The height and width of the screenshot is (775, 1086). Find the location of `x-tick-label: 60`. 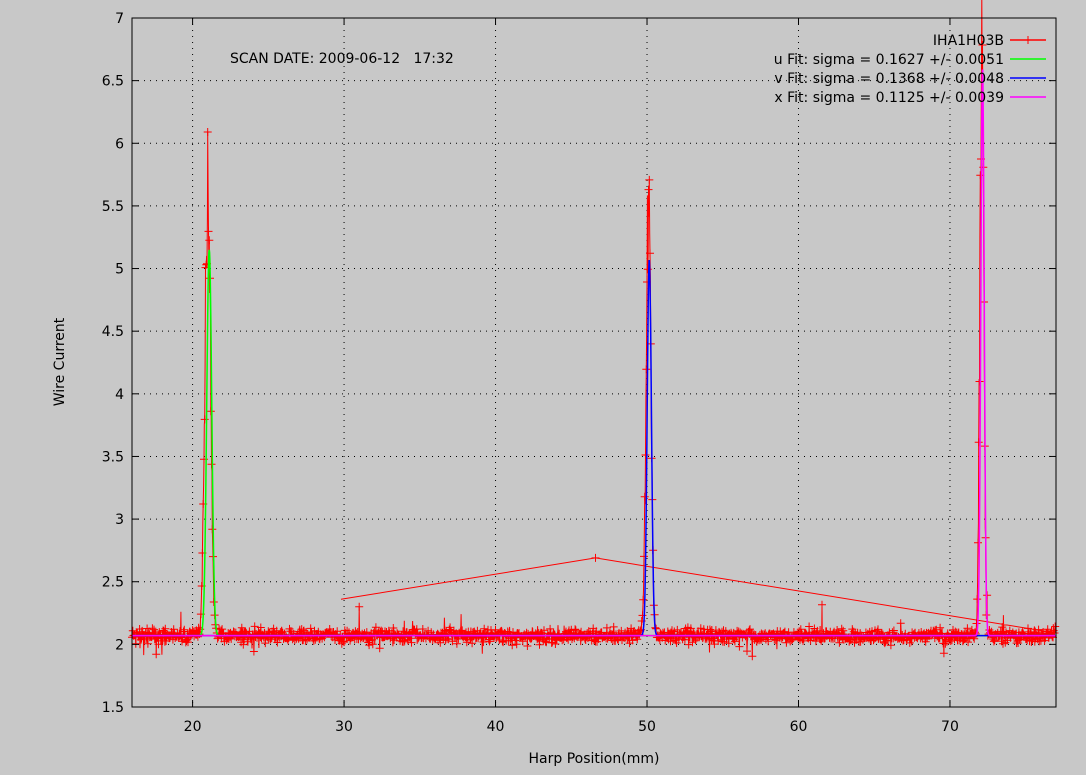

x-tick-label: 60 is located at coordinates (799, 727).